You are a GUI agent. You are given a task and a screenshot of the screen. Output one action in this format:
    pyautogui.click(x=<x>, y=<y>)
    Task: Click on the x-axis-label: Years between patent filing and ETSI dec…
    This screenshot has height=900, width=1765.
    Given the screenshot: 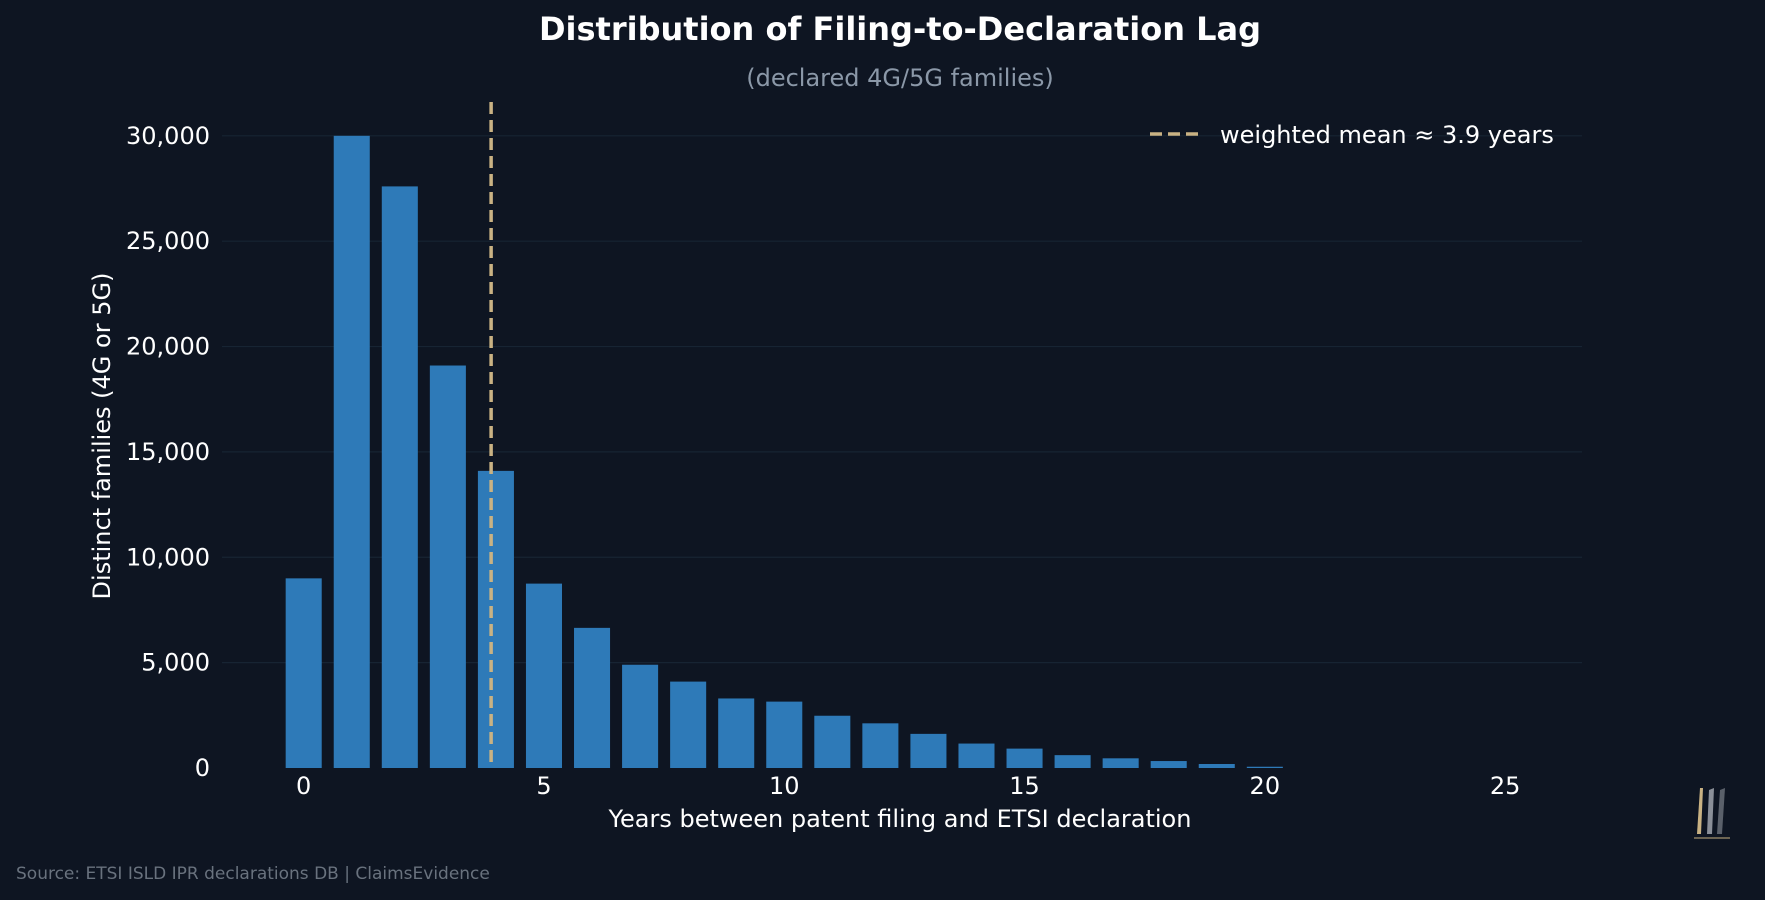 What is the action you would take?
    pyautogui.click(x=900, y=819)
    